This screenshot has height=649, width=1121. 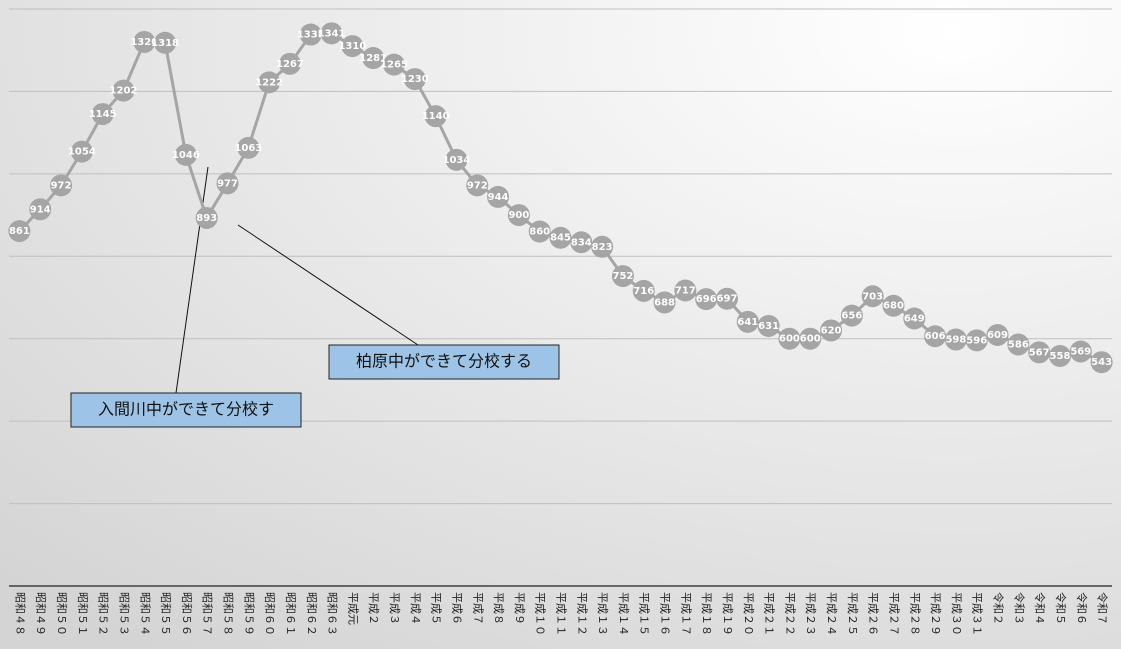 I want to click on data-label: 1320, so click(x=144, y=42).